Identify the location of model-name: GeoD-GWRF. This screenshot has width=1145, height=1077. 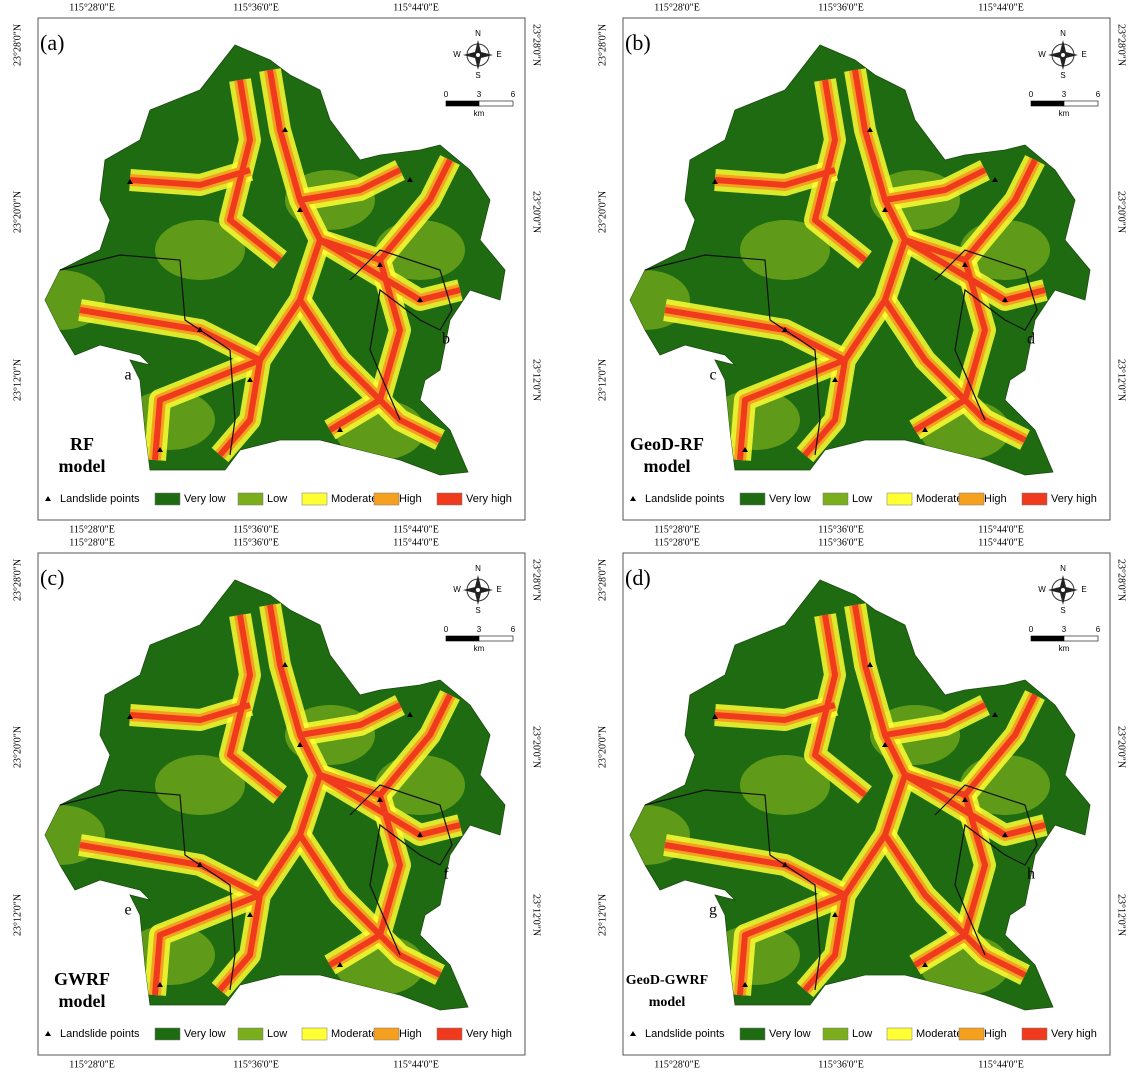
(667, 980).